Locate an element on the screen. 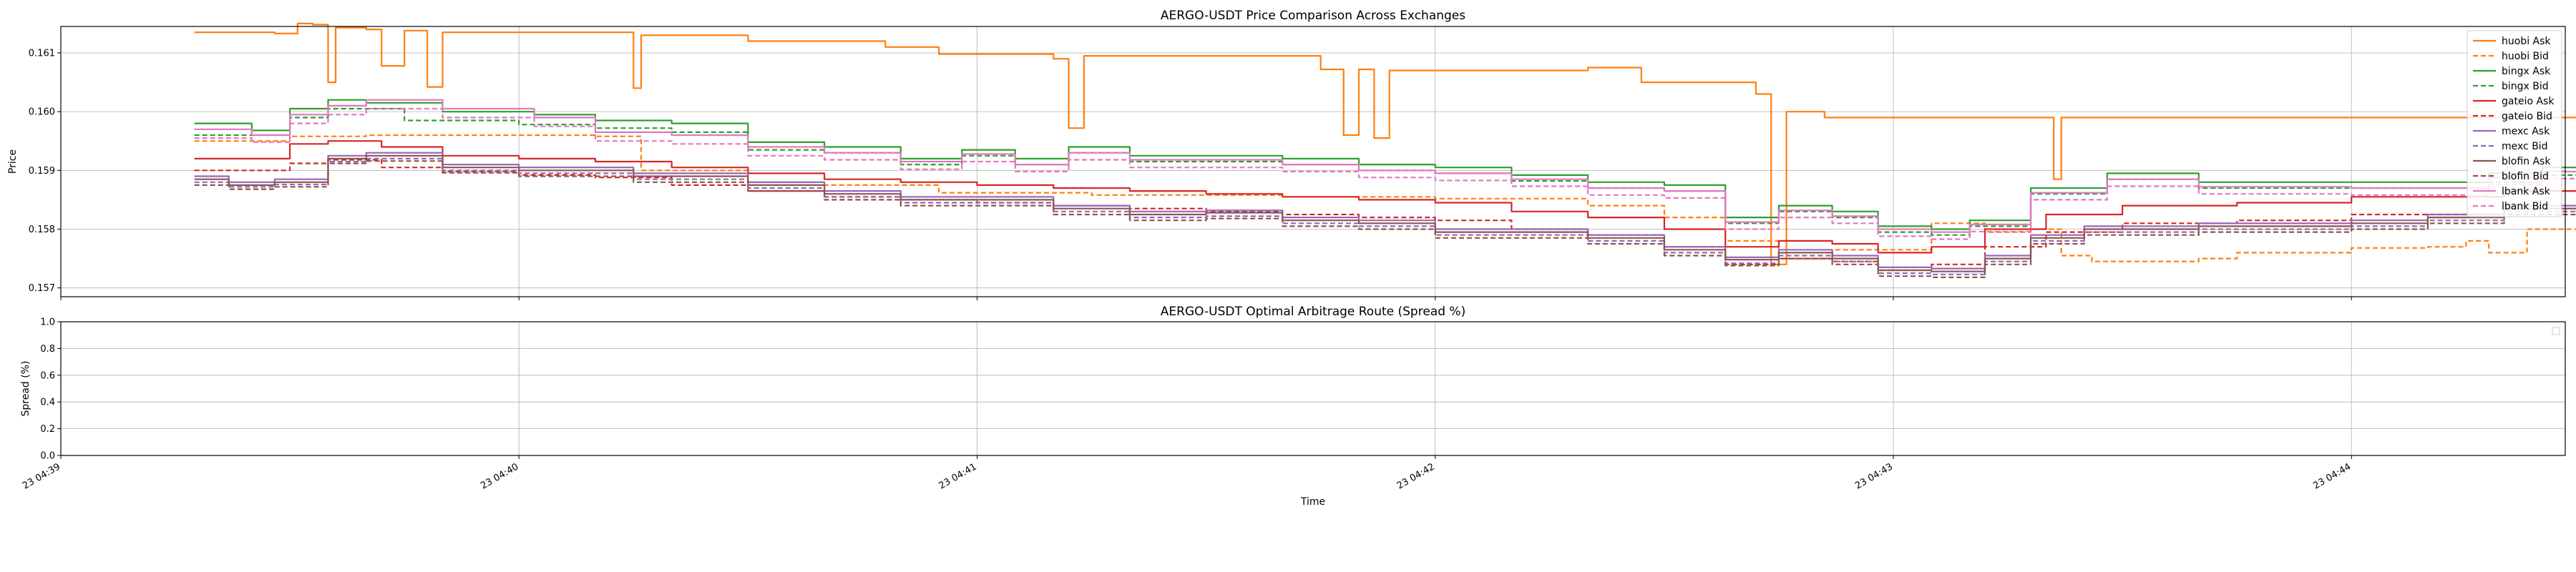  spread-y-tick-label: 0.0 is located at coordinates (48, 456).